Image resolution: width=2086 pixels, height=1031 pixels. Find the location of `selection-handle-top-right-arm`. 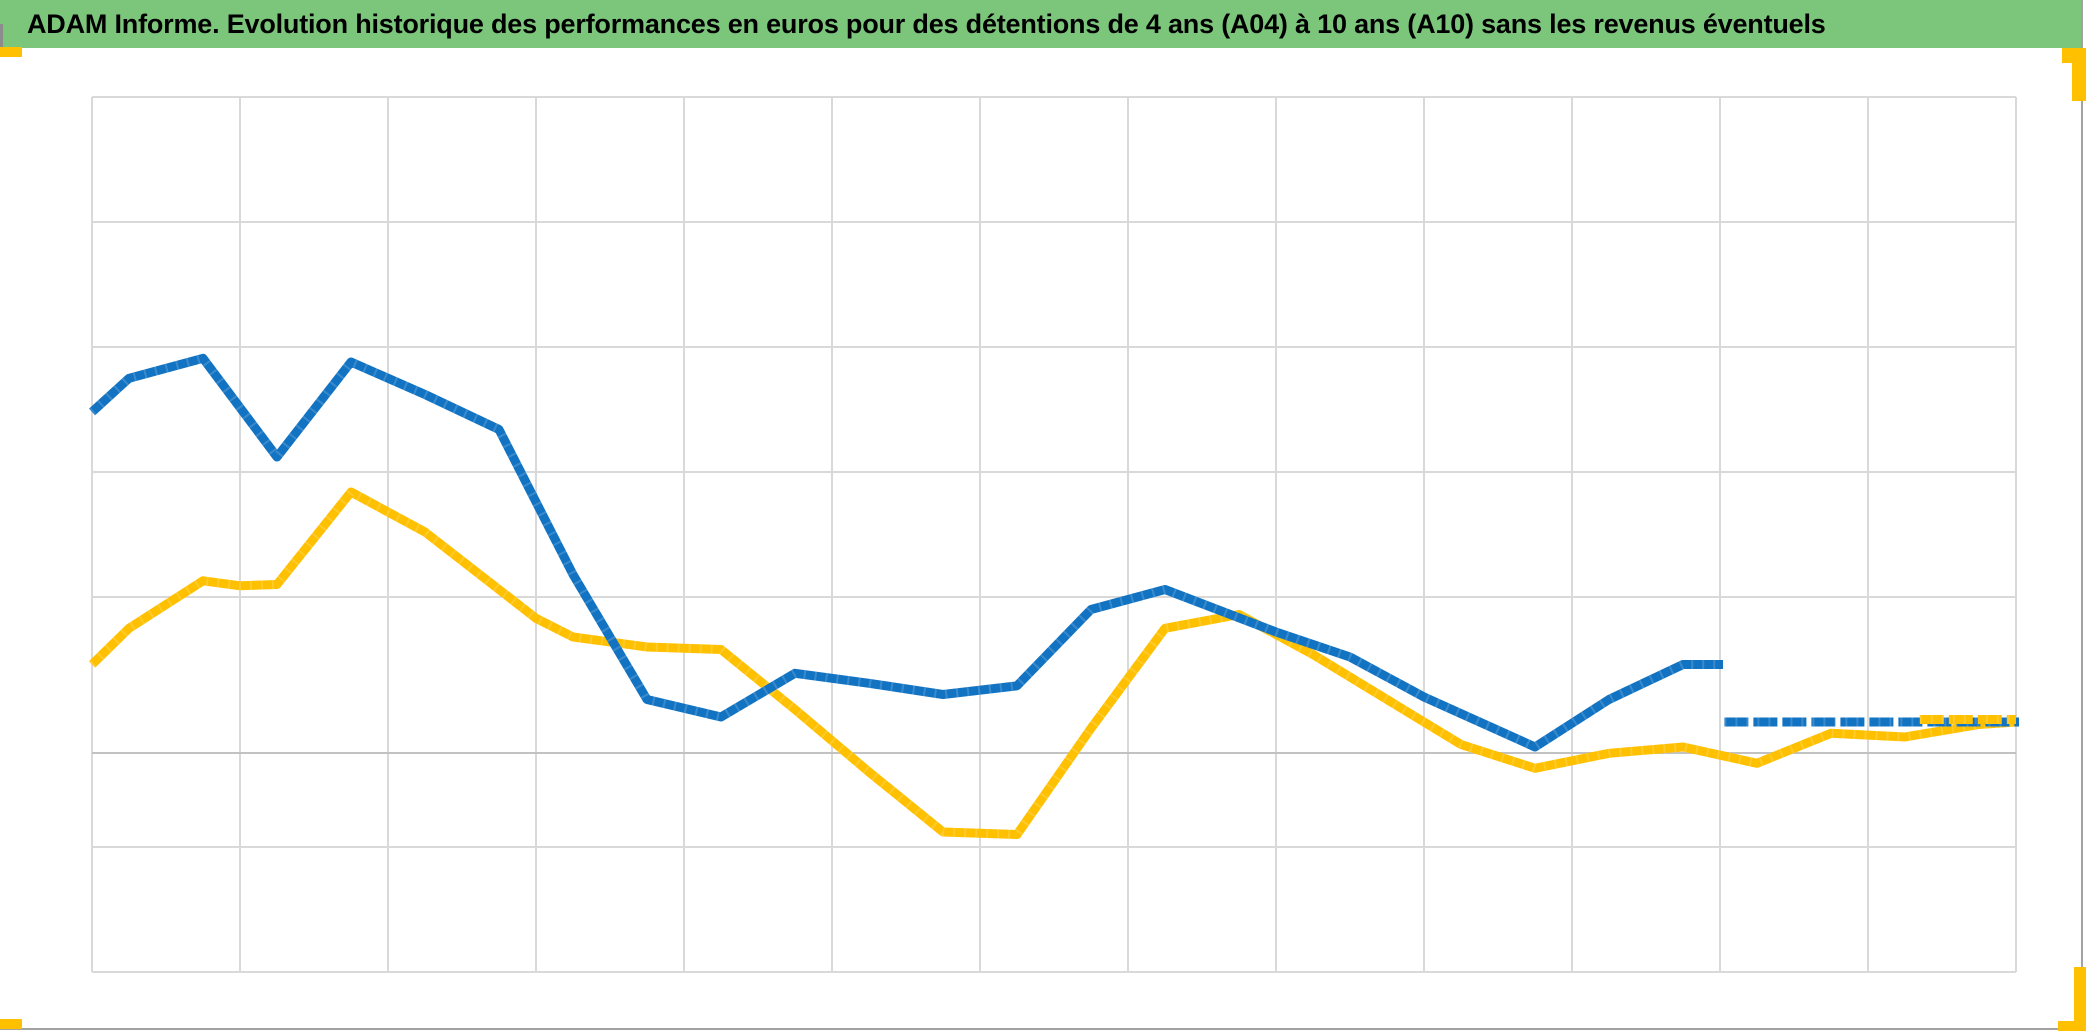

selection-handle-top-right-arm is located at coordinates (2079, 74).